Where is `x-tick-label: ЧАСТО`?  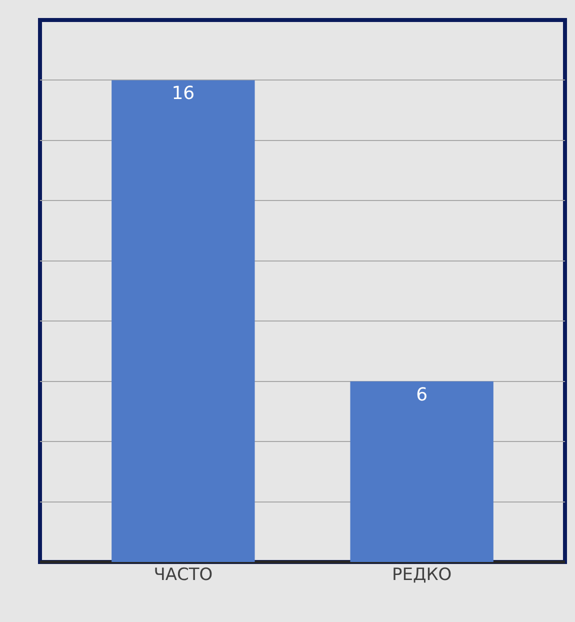 x-tick-label: ЧАСТО is located at coordinates (183, 575).